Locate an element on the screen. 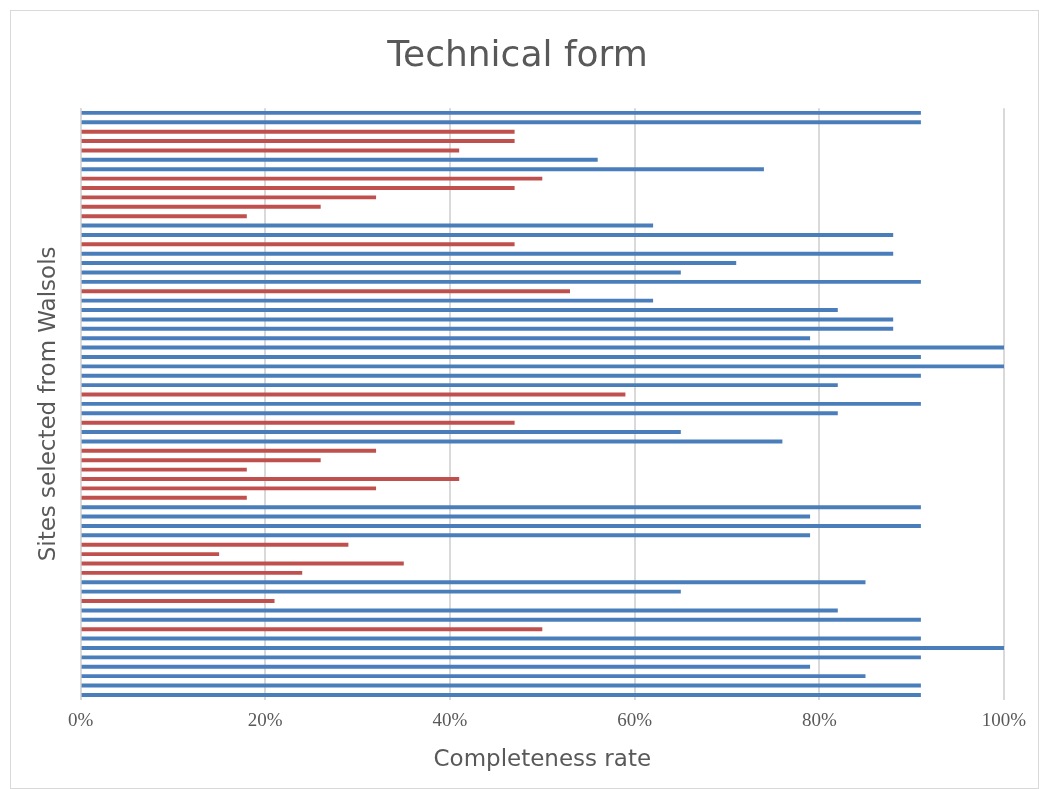 This screenshot has width=1039, height=789. x-tick-label: 0% is located at coordinates (80, 719).